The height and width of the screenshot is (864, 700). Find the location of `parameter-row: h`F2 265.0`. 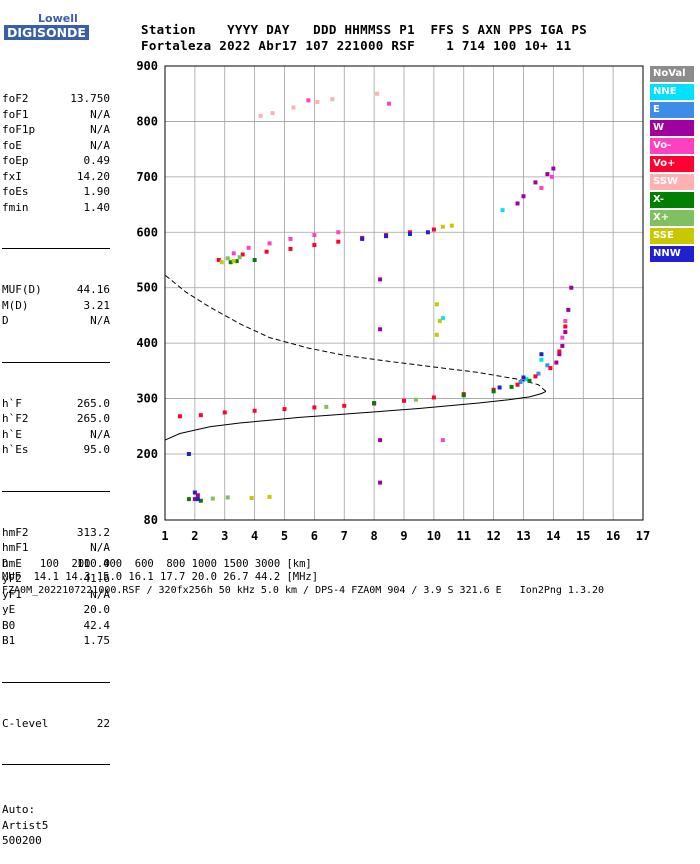

parameter-row: h`F2 265.0 is located at coordinates (56, 419).